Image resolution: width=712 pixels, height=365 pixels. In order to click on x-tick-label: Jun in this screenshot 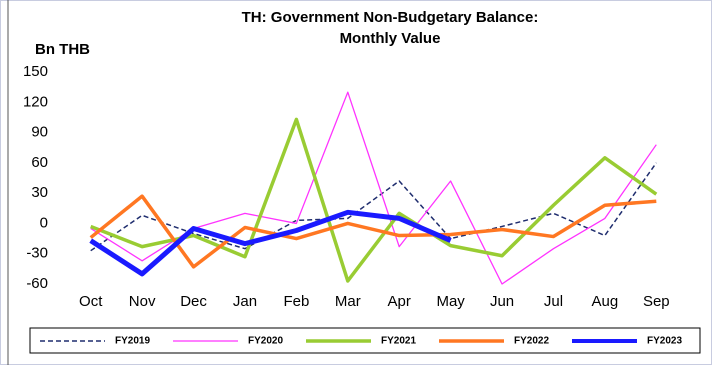, I will do `click(502, 301)`.